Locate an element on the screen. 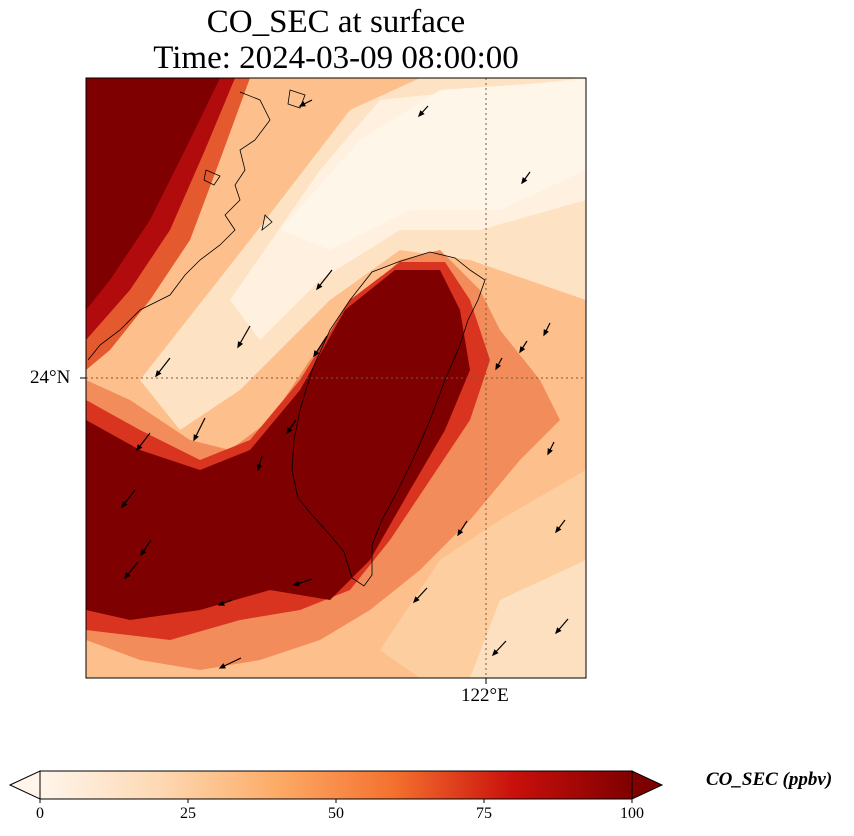  longitude-tick-label: 122°E is located at coordinates (485, 695).